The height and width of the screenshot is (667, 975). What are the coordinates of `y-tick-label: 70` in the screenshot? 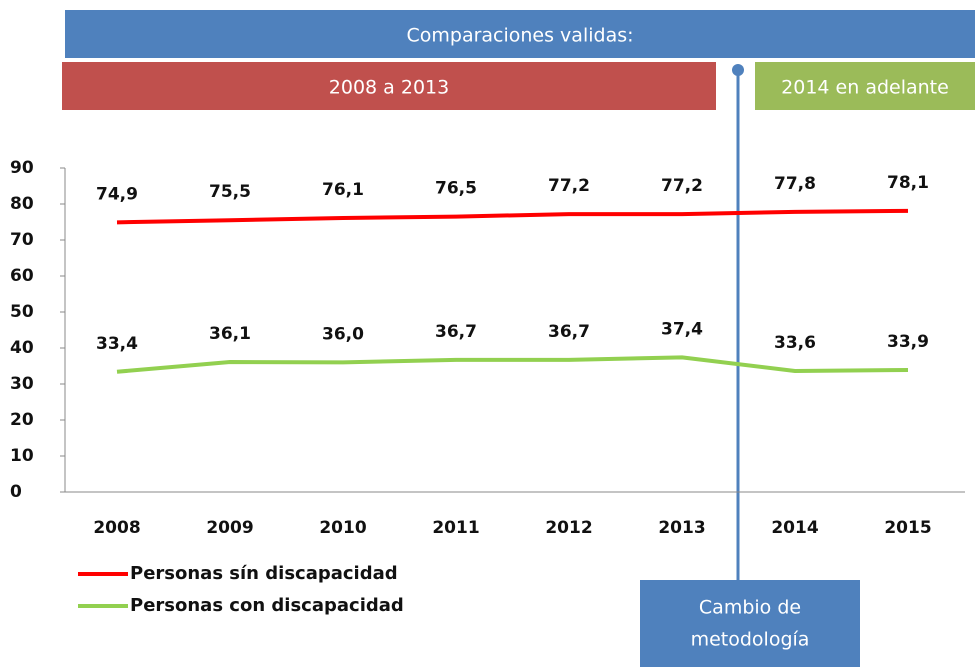 It's located at (22, 240).